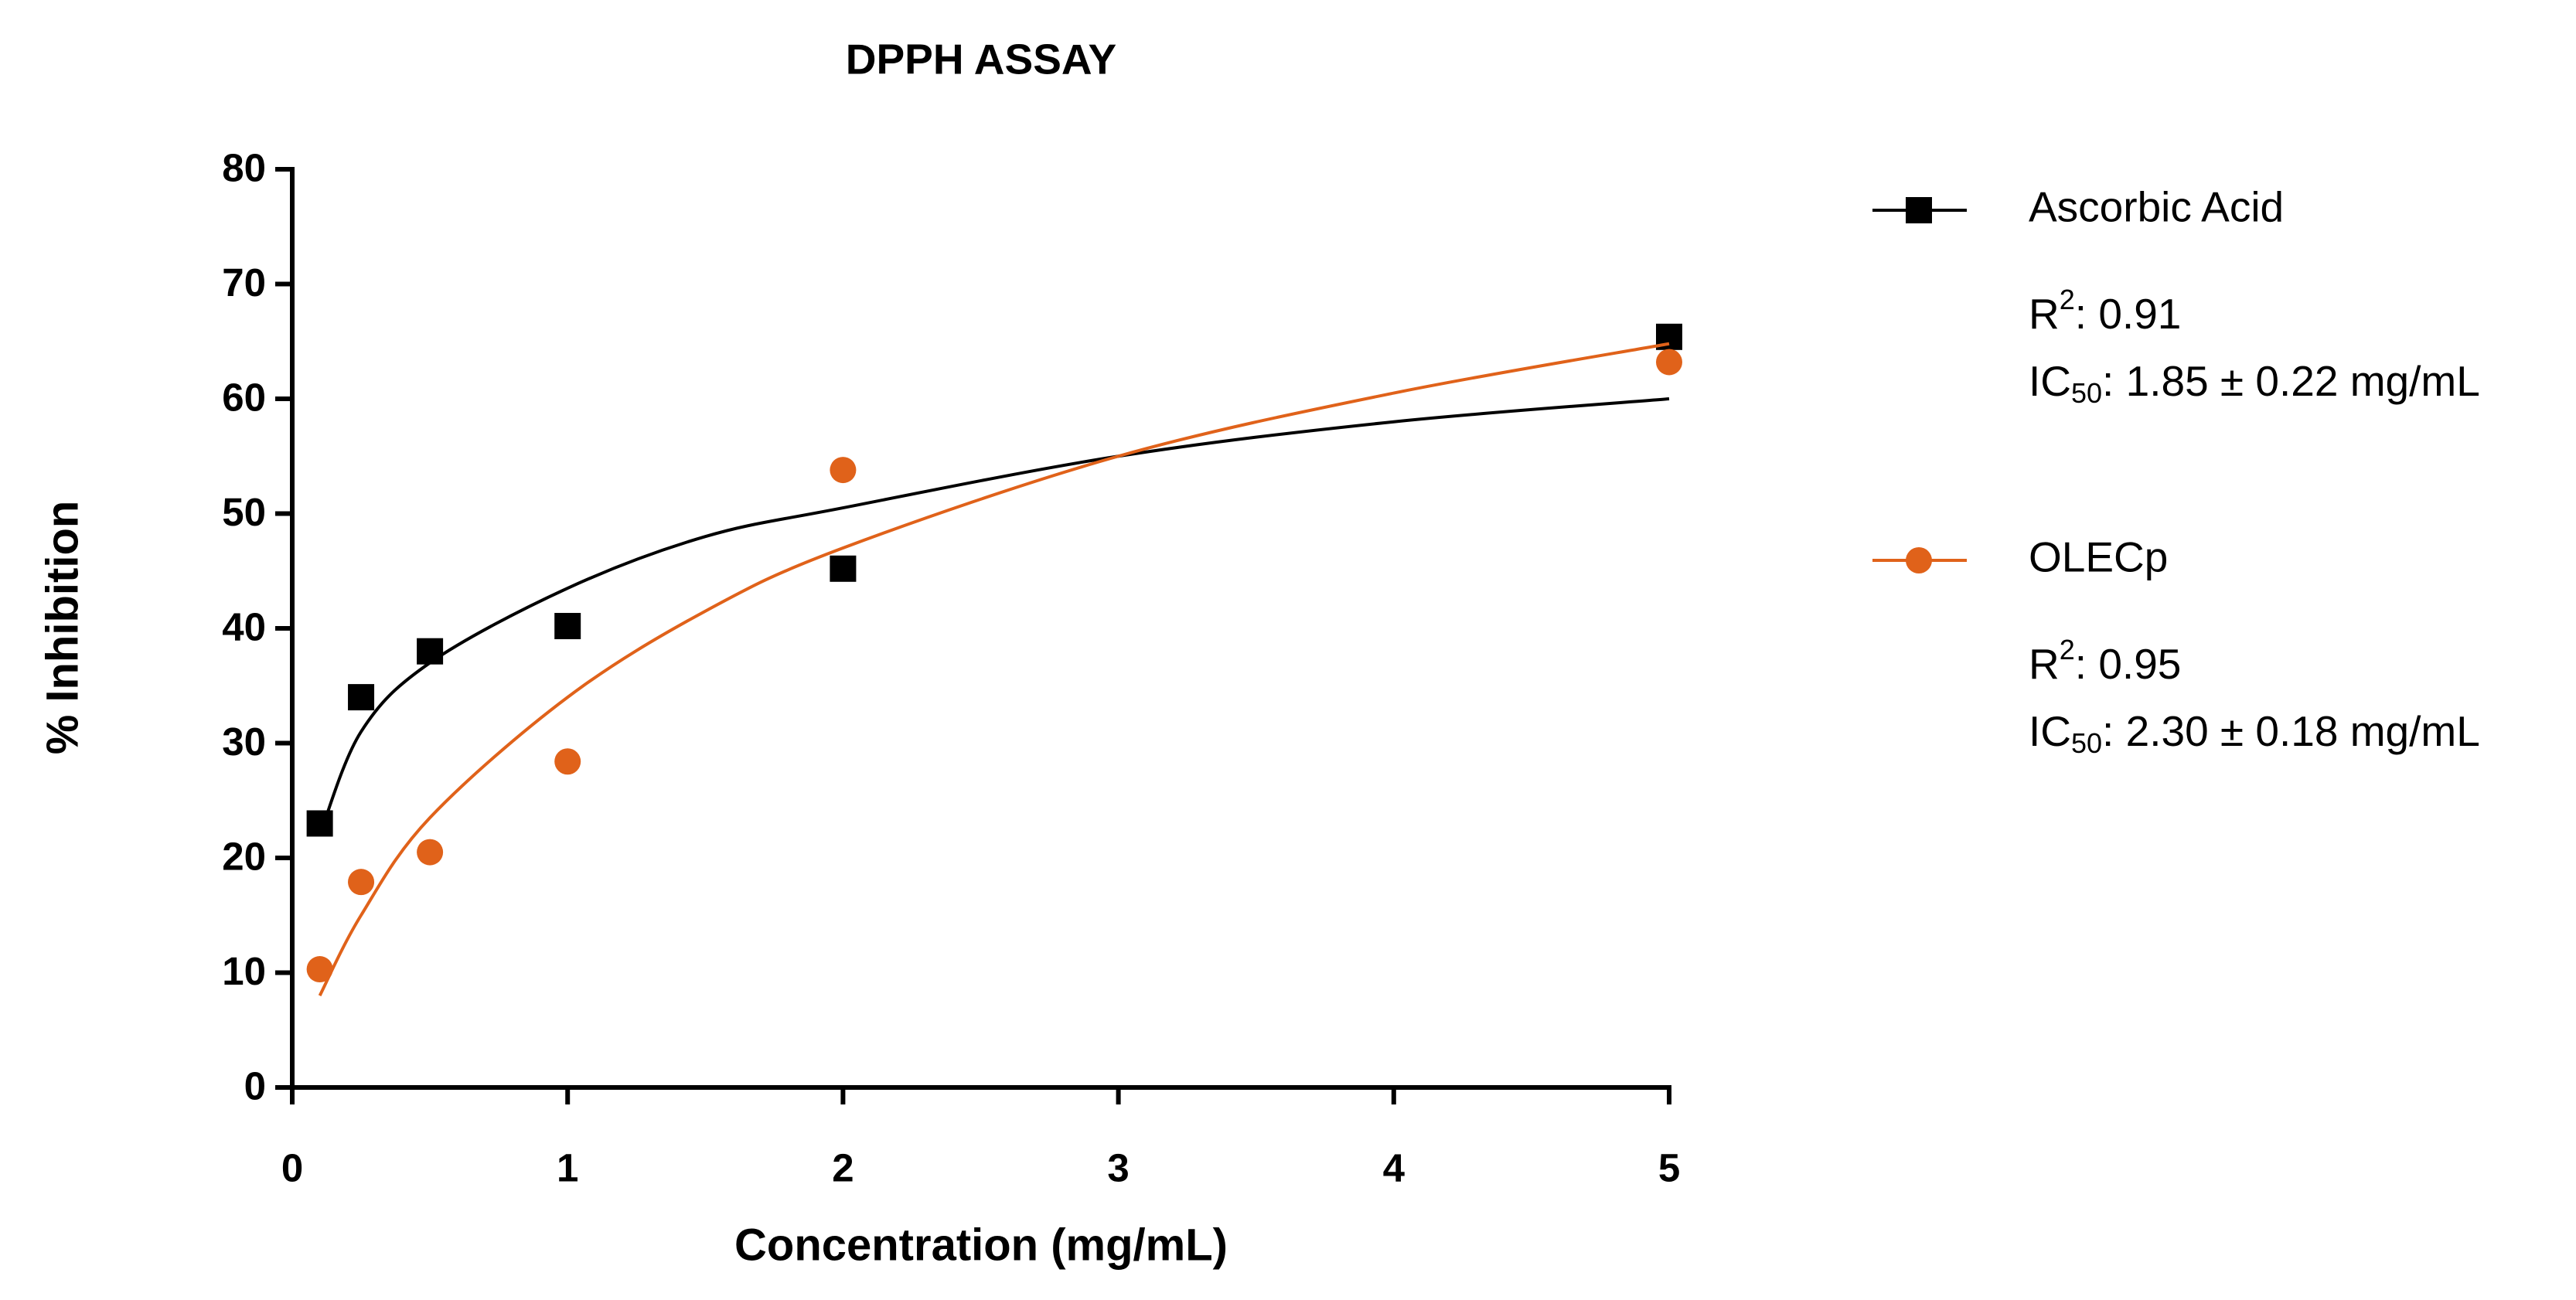  Describe the element at coordinates (244, 512) in the screenshot. I see `y-tick-label: 50` at that location.